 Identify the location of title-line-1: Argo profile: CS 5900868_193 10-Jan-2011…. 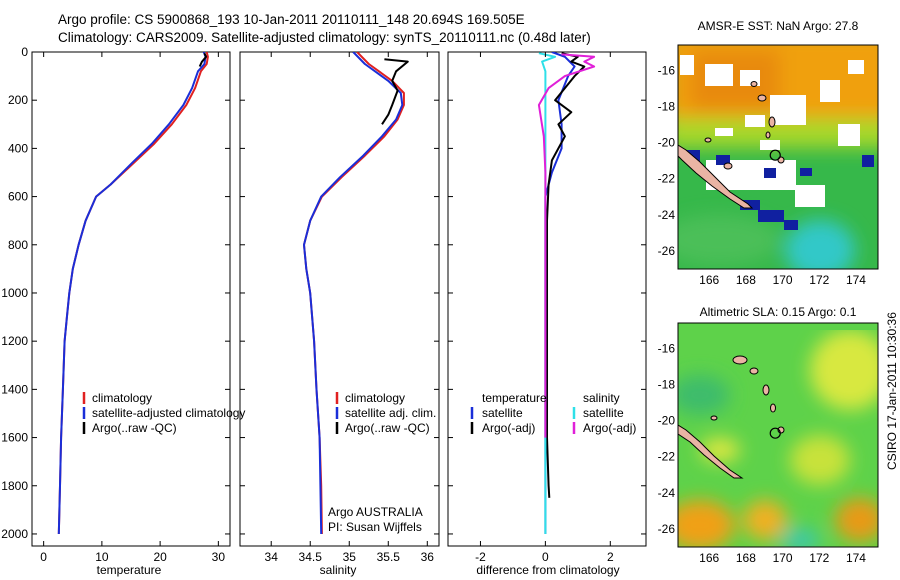
(291, 19).